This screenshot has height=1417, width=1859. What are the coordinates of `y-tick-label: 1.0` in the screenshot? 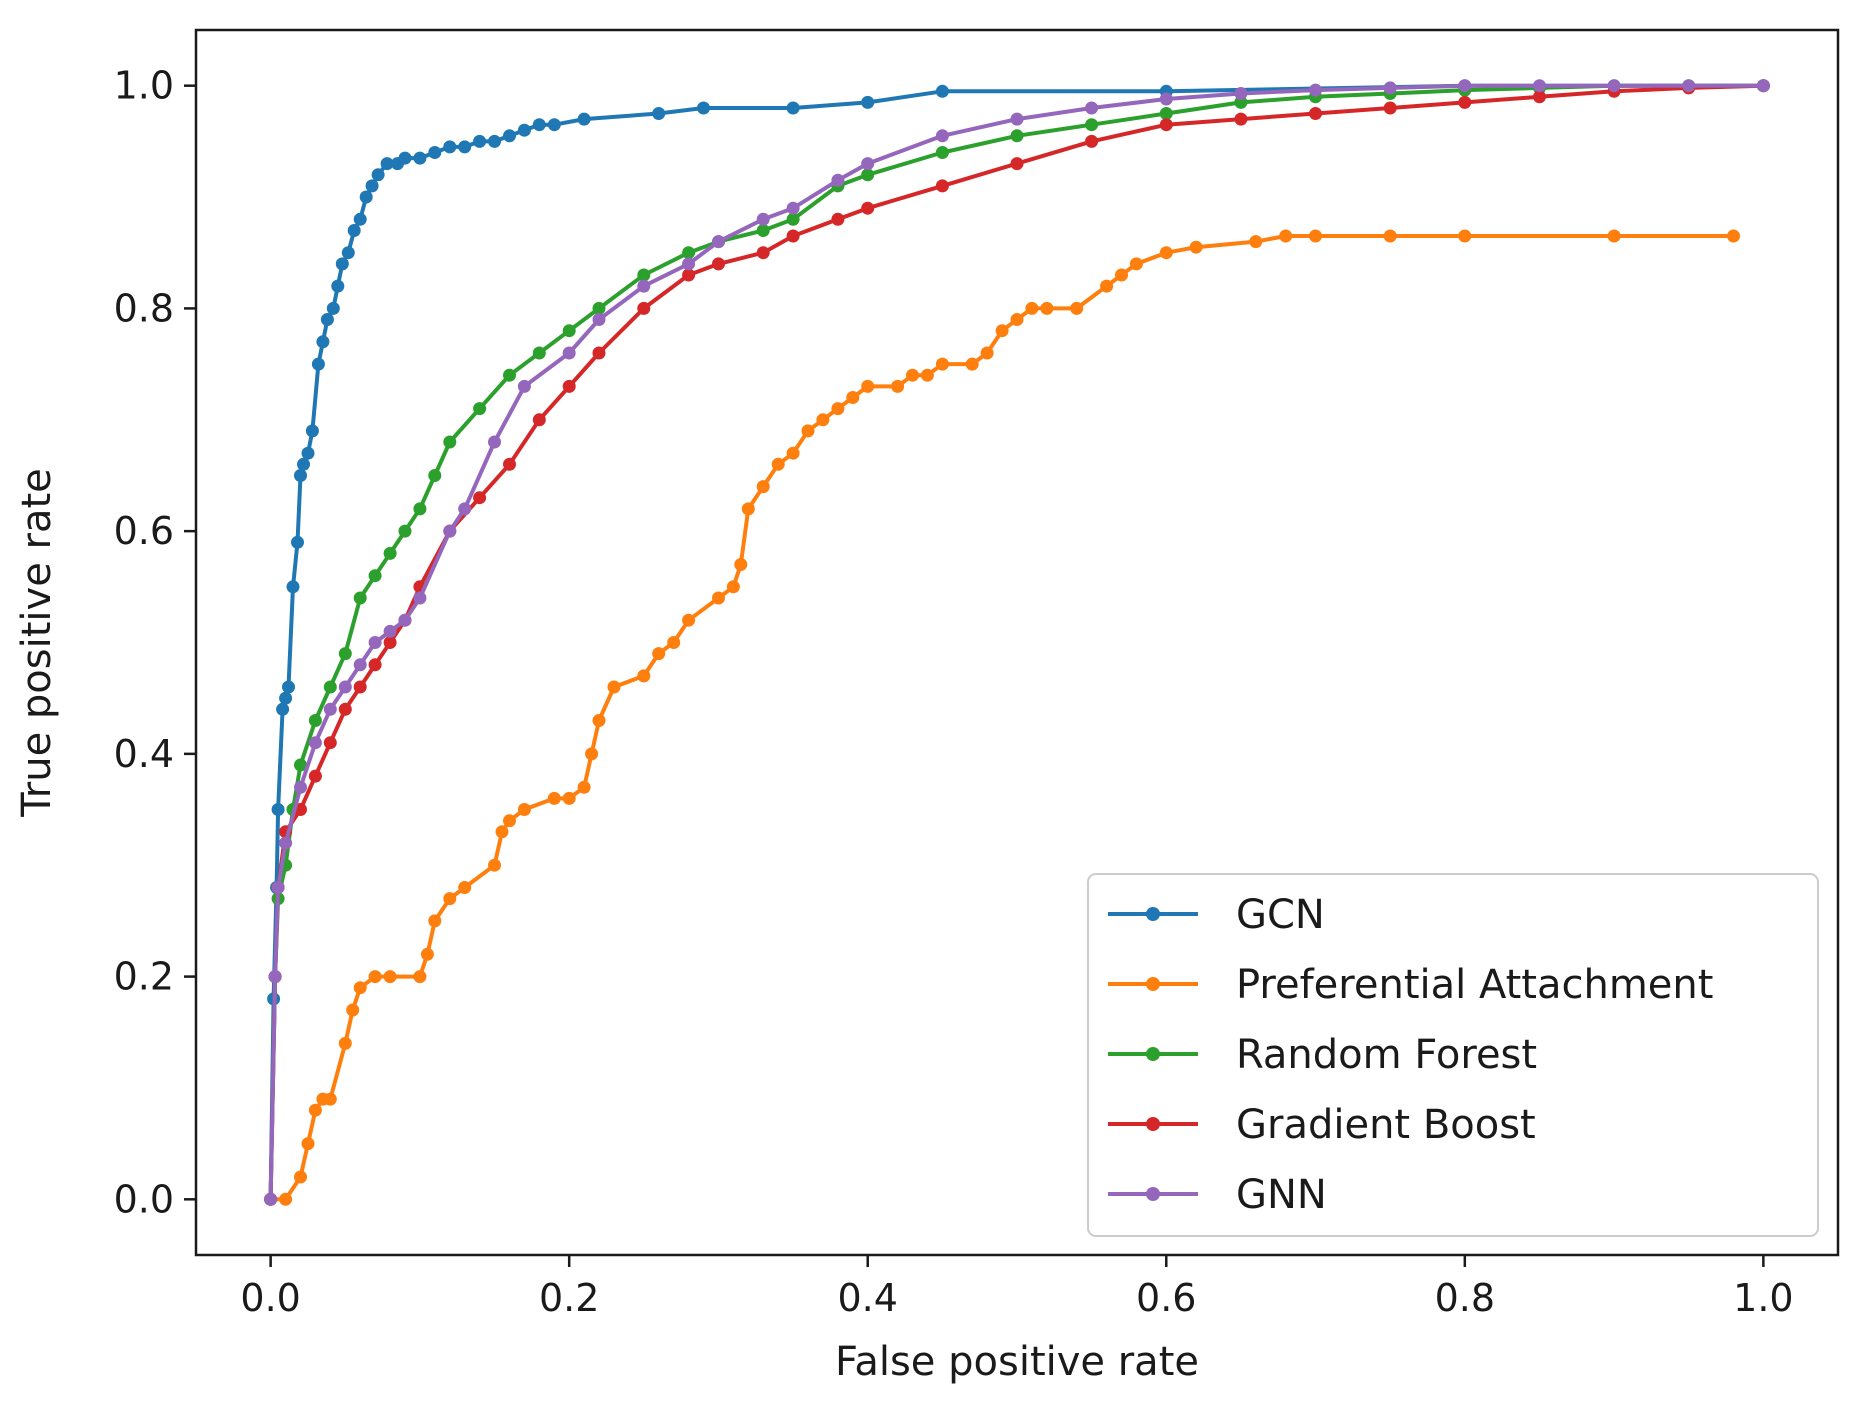 It's located at (144, 86).